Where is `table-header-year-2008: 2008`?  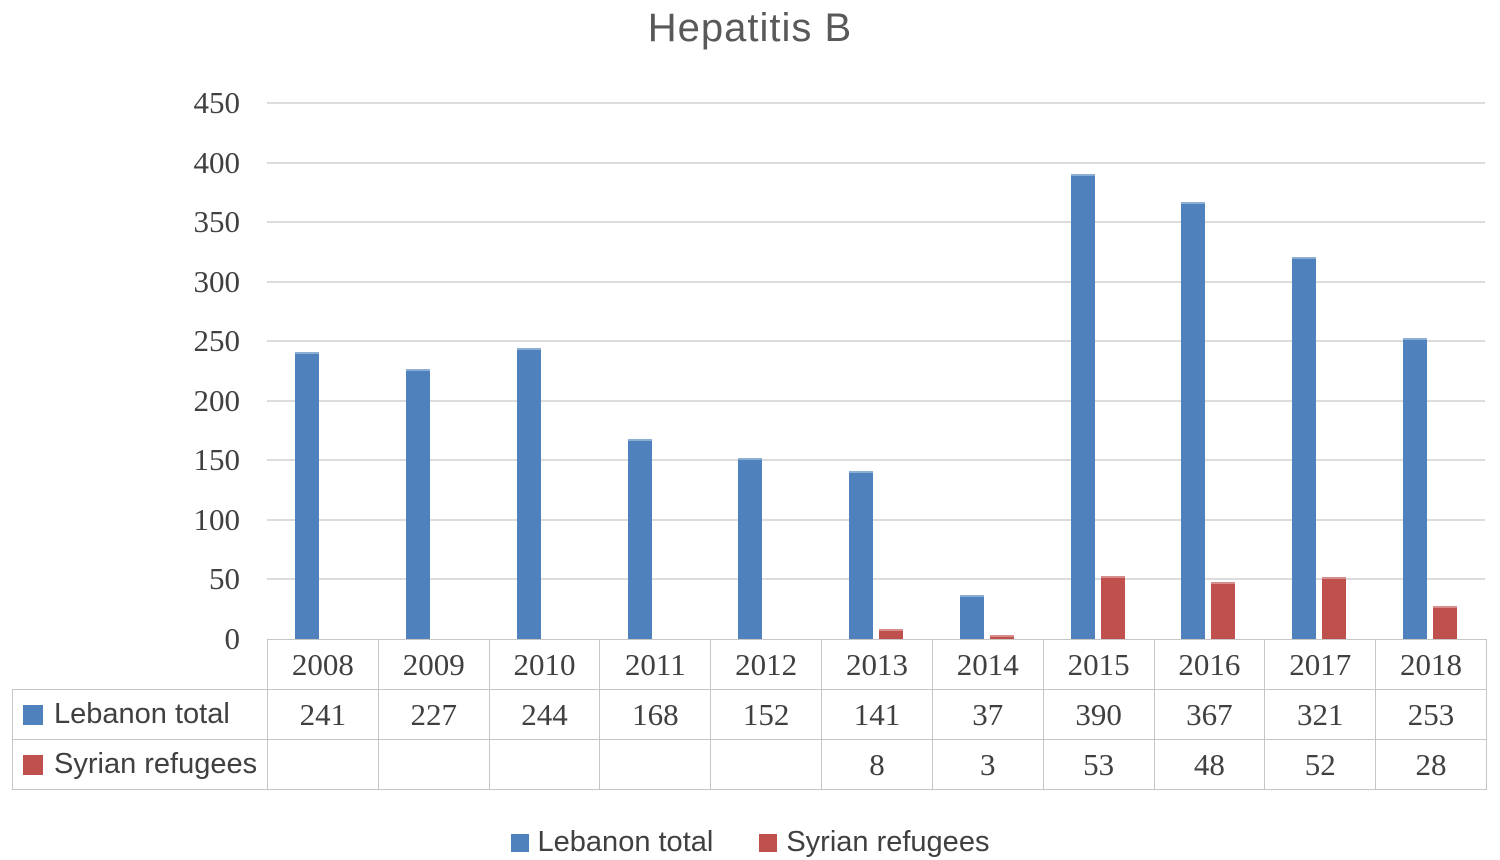
table-header-year-2008: 2008 is located at coordinates (323, 664).